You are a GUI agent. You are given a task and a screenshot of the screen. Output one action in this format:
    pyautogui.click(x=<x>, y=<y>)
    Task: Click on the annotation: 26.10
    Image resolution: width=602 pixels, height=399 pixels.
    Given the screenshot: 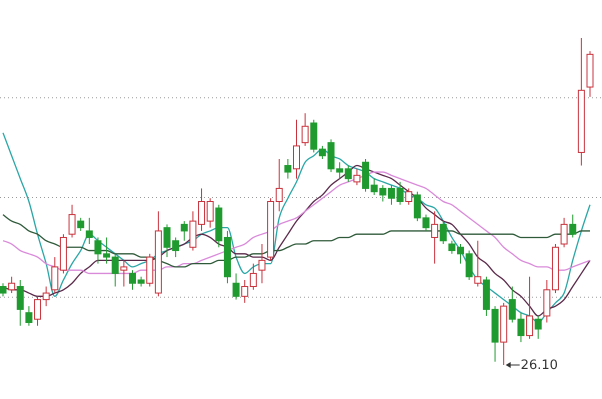 What is the action you would take?
    pyautogui.click(x=539, y=365)
    